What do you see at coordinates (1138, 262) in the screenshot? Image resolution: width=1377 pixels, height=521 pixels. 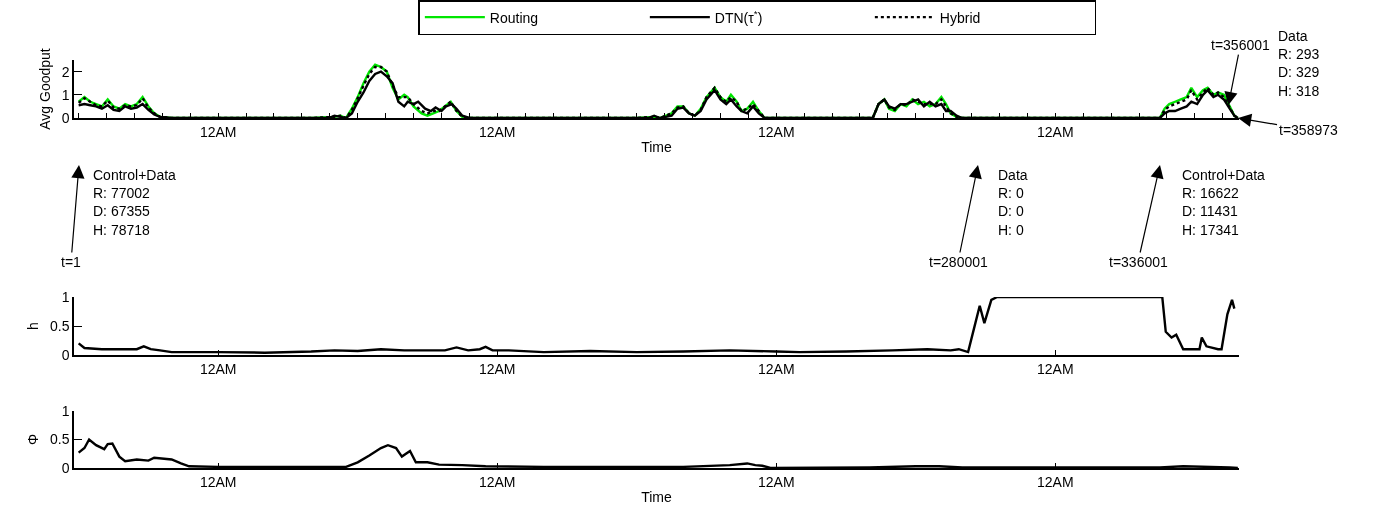 I see `text: t=336001` at bounding box center [1138, 262].